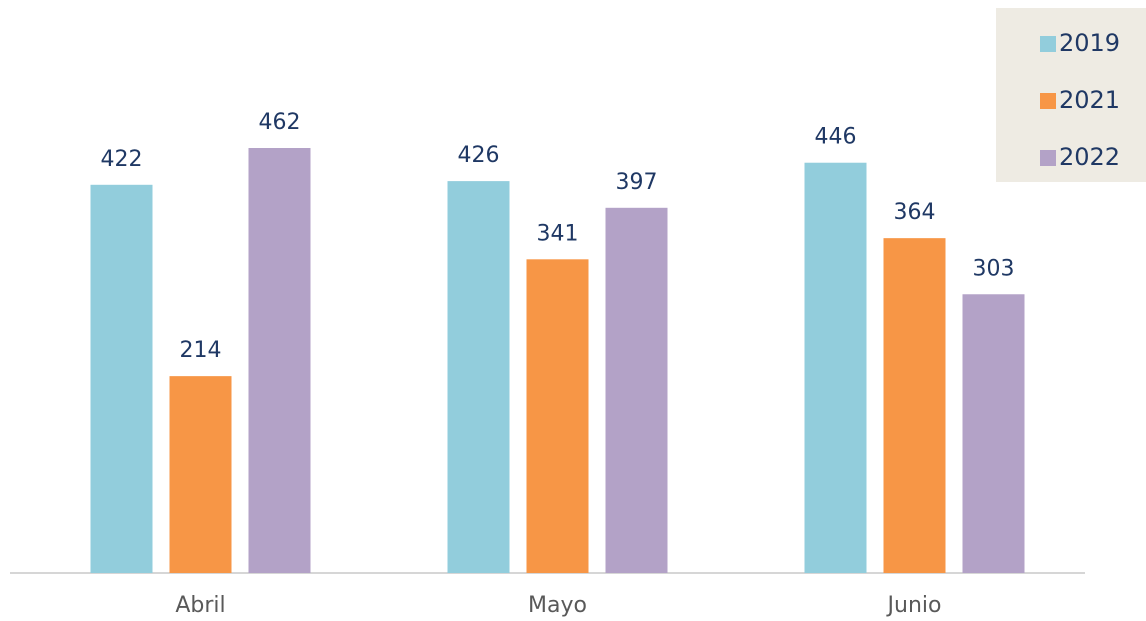  I want to click on legend-label: 2019, so click(1089, 43).